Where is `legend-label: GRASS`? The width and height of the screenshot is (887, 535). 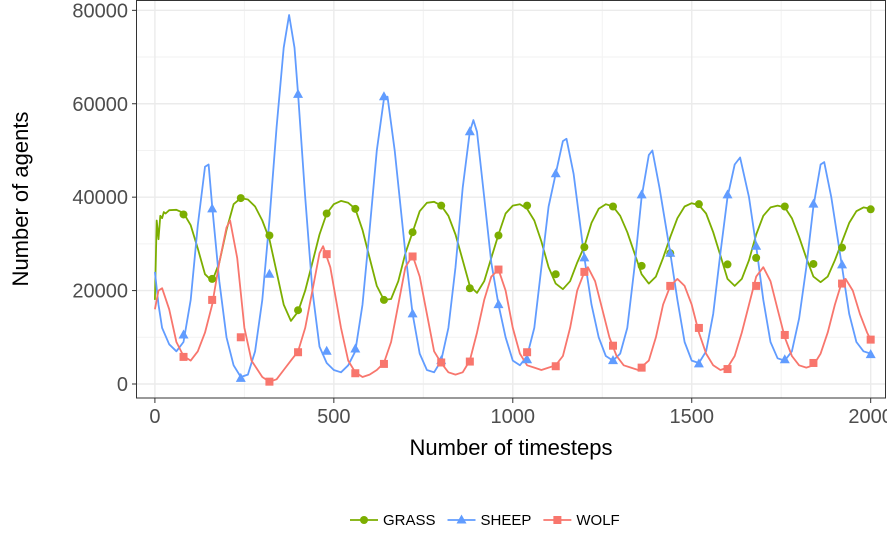 legend-label: GRASS is located at coordinates (409, 520).